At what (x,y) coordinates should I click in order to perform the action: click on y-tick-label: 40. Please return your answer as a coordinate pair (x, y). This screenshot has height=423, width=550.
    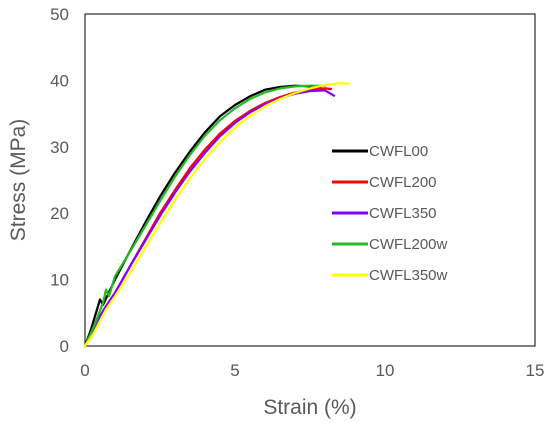
    Looking at the image, I should click on (59, 80).